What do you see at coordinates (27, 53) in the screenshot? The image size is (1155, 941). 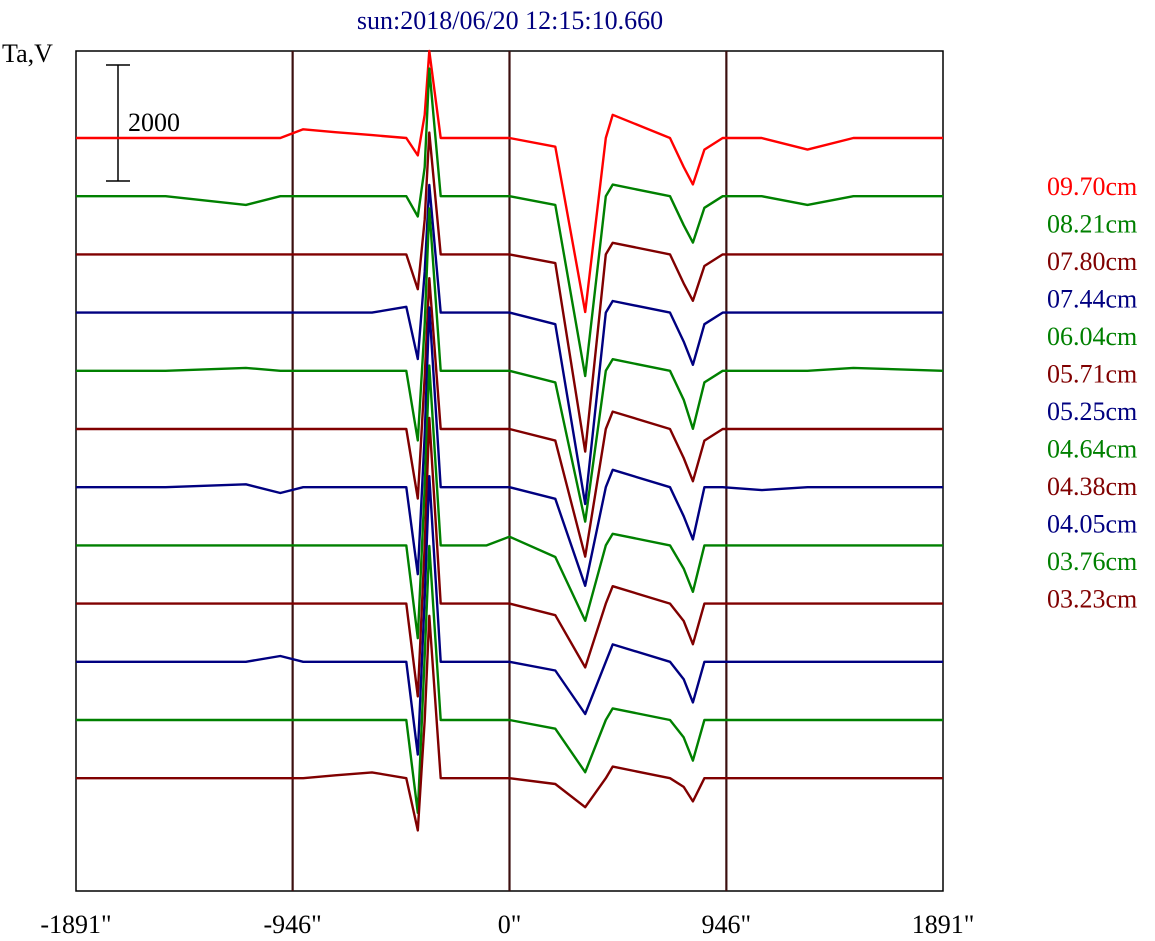 I see `y-axis-label: Ta,V` at bounding box center [27, 53].